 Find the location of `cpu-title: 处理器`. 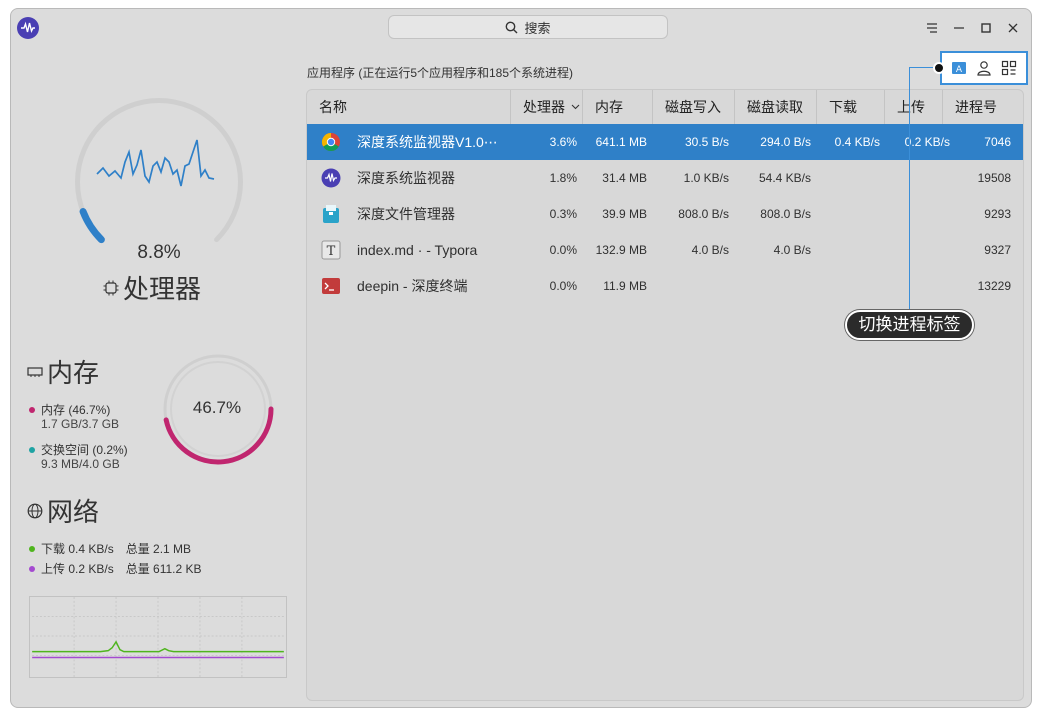

cpu-title: 处理器 is located at coordinates (152, 287).